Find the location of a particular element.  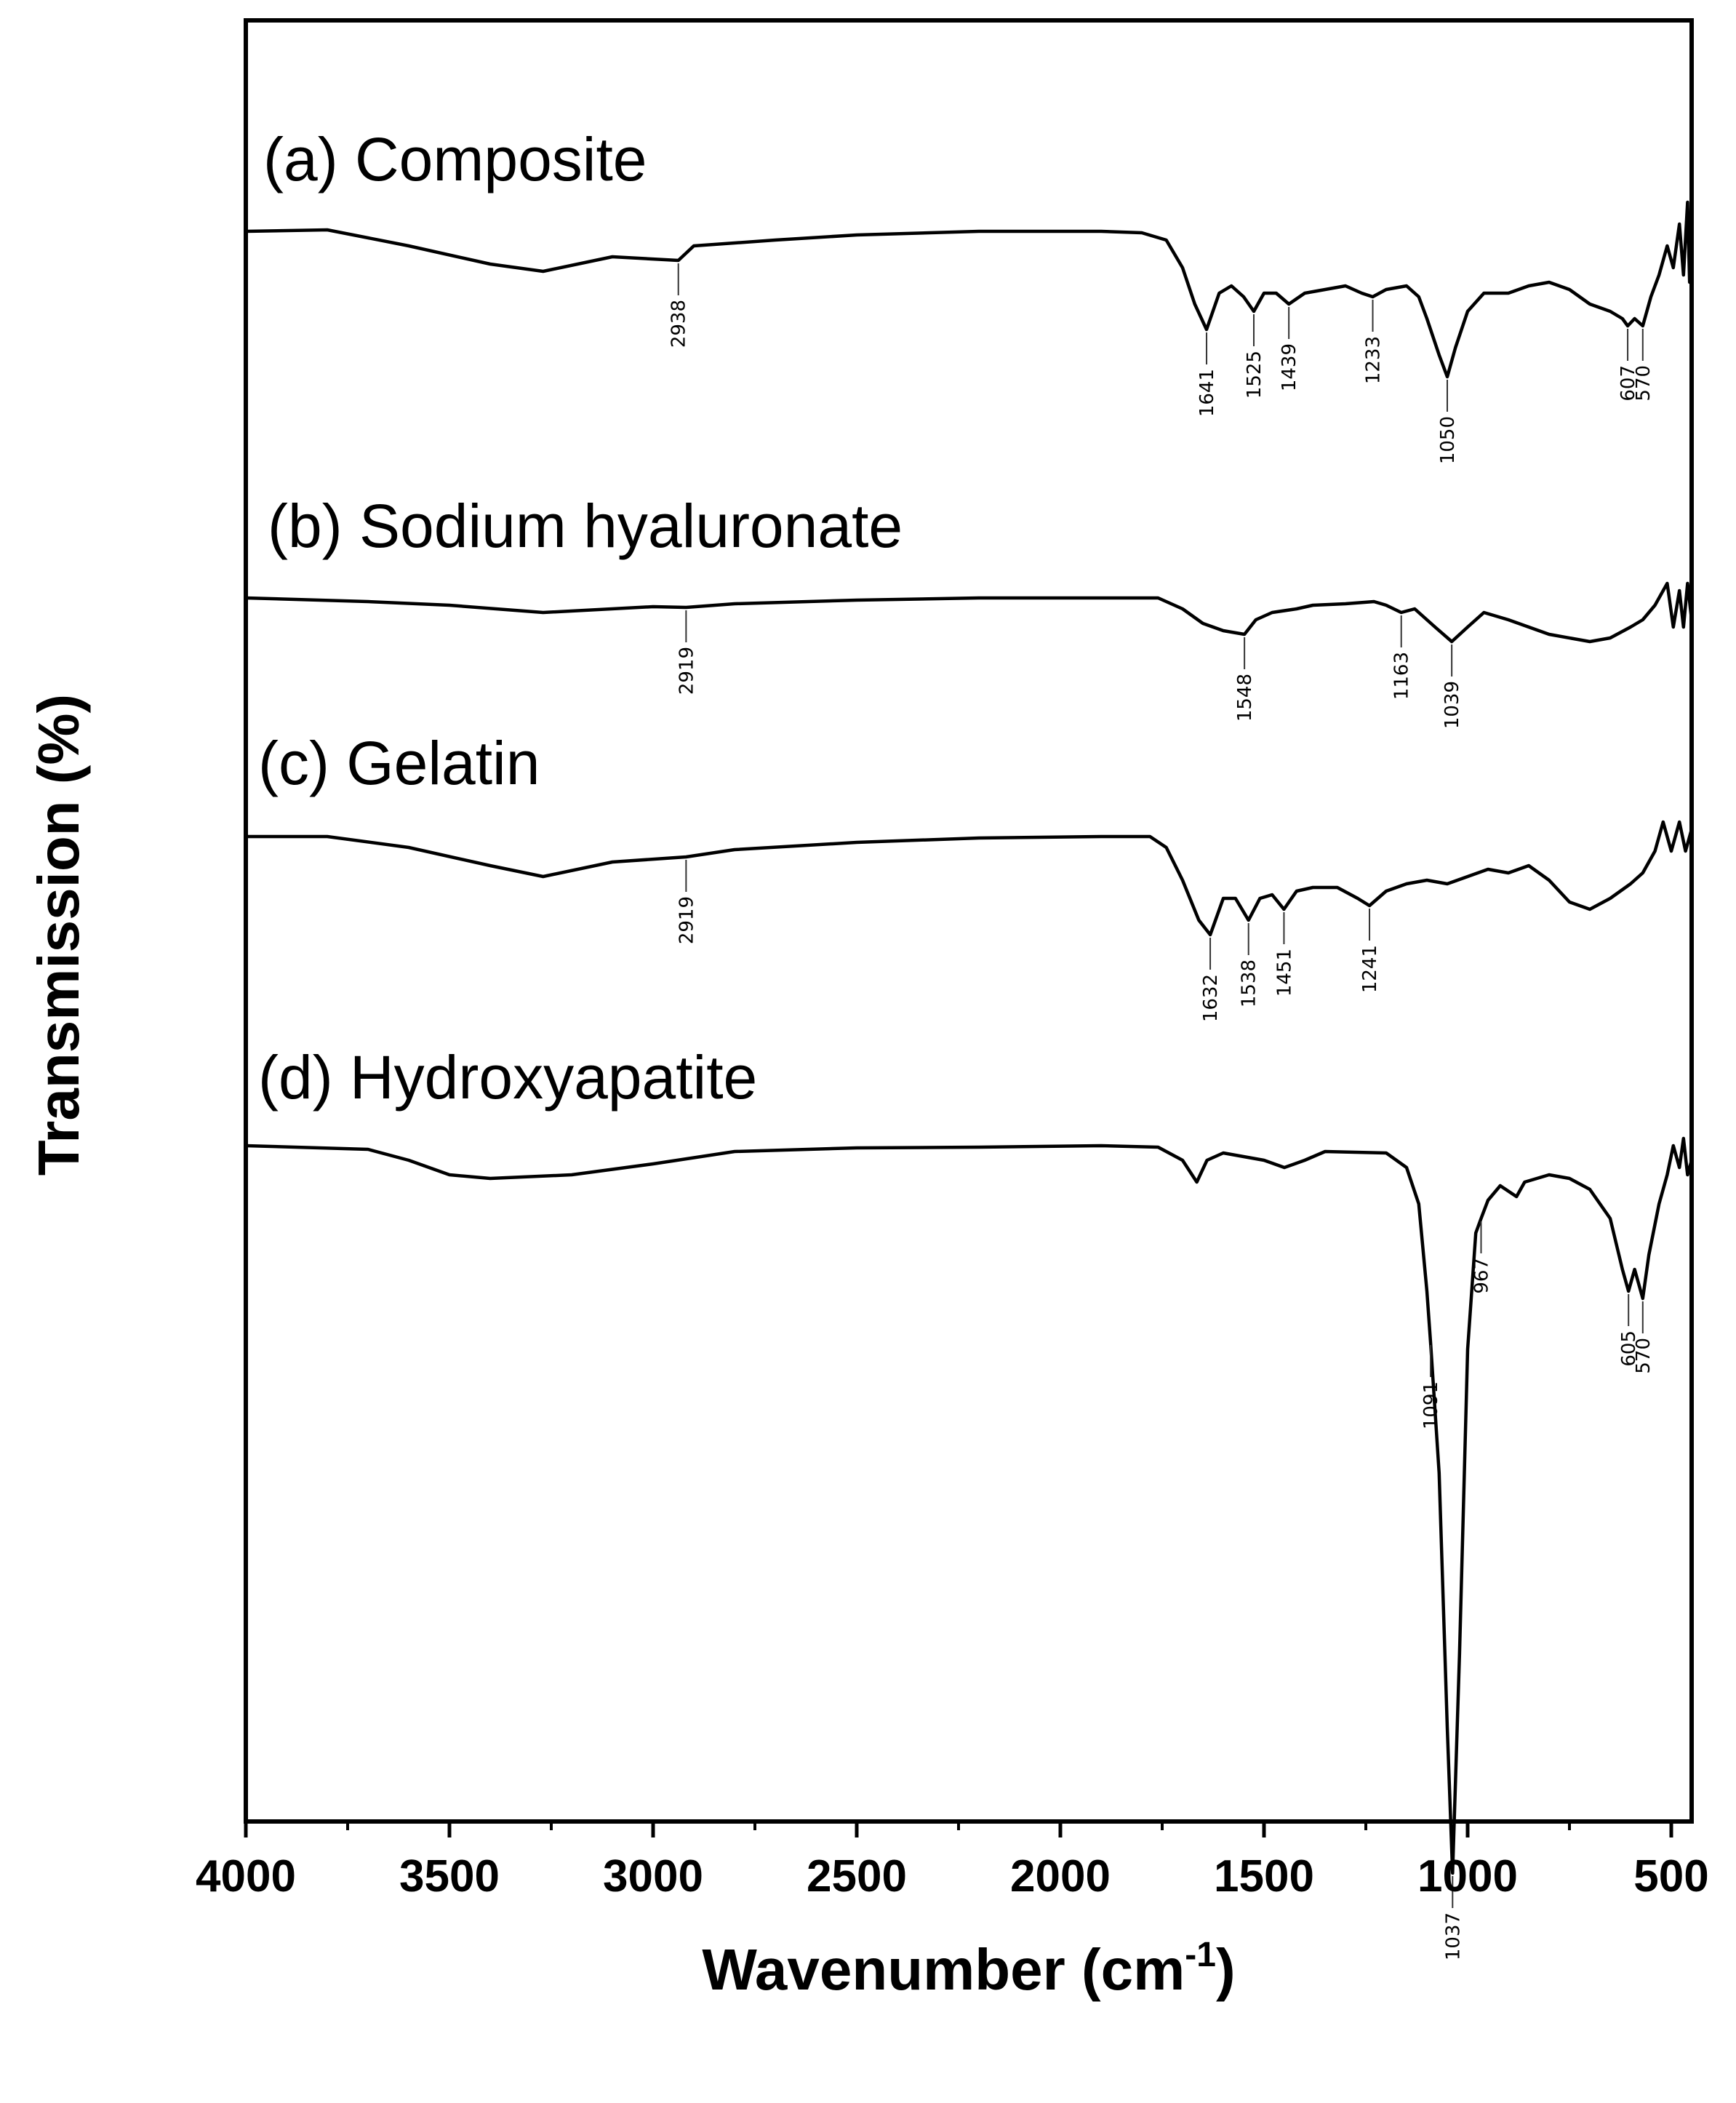

peak-label: 967 is located at coordinates (1482, 1276).